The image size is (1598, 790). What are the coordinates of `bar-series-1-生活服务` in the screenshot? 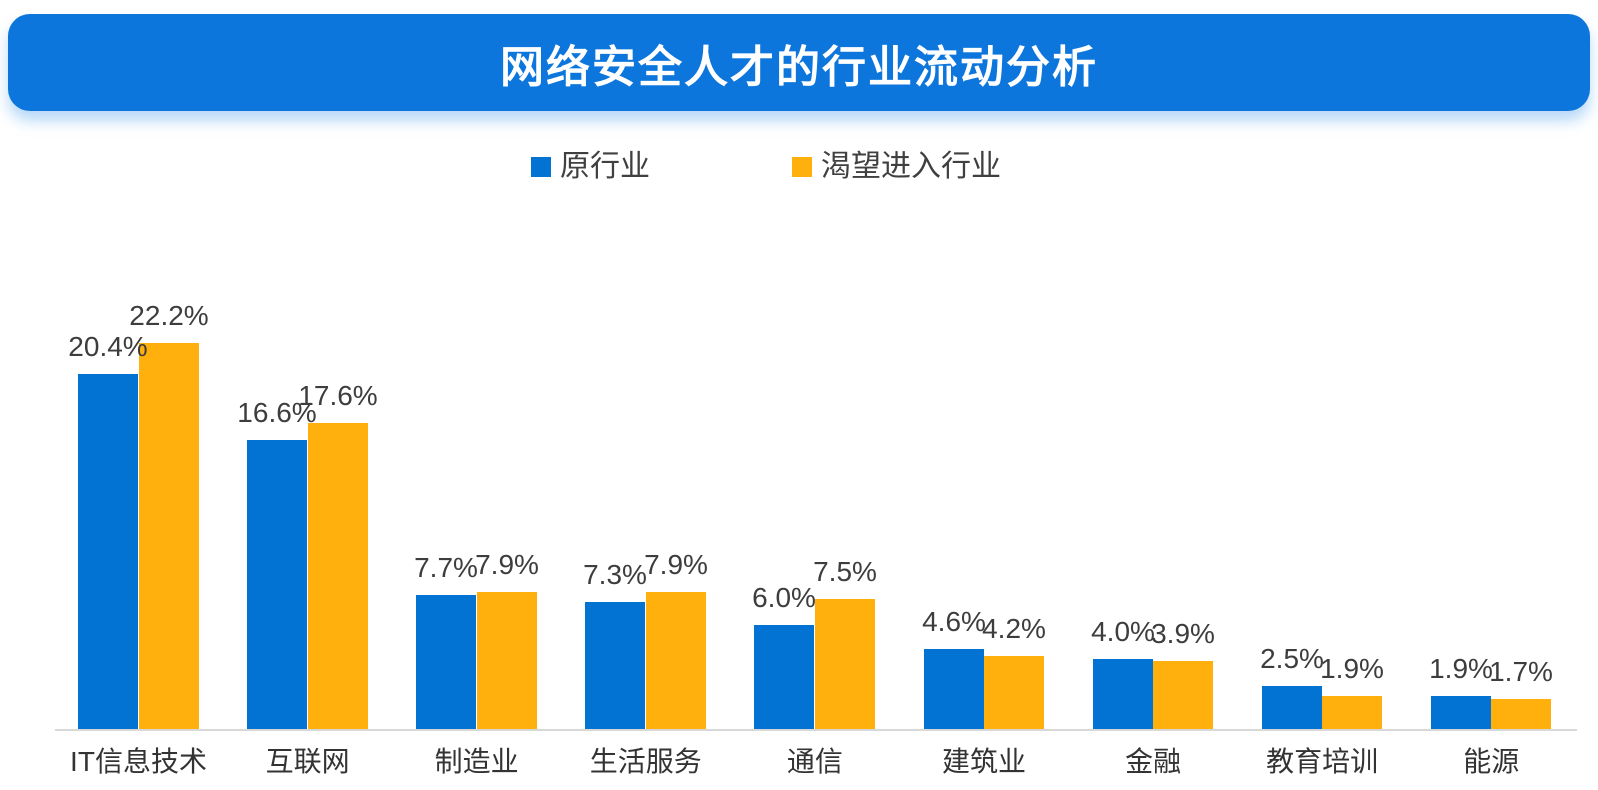 It's located at (676, 660).